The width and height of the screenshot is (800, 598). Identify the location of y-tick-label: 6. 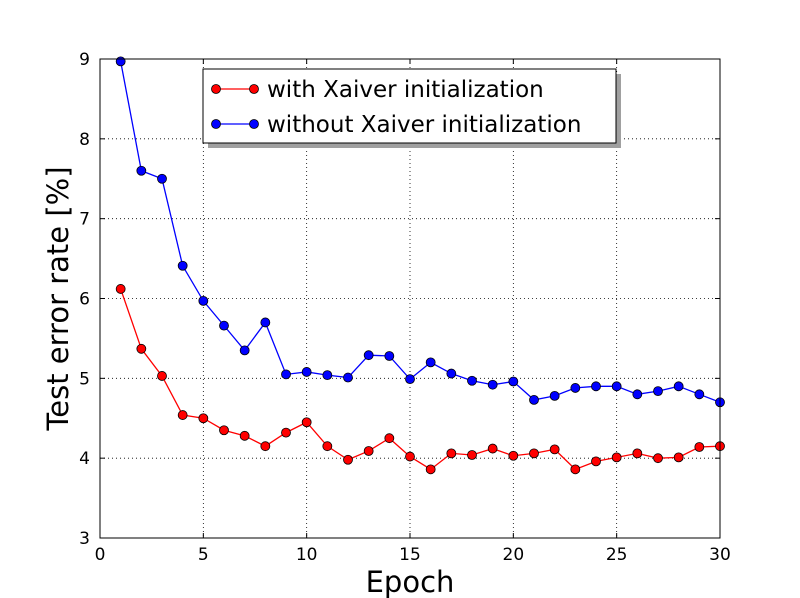
(84, 300).